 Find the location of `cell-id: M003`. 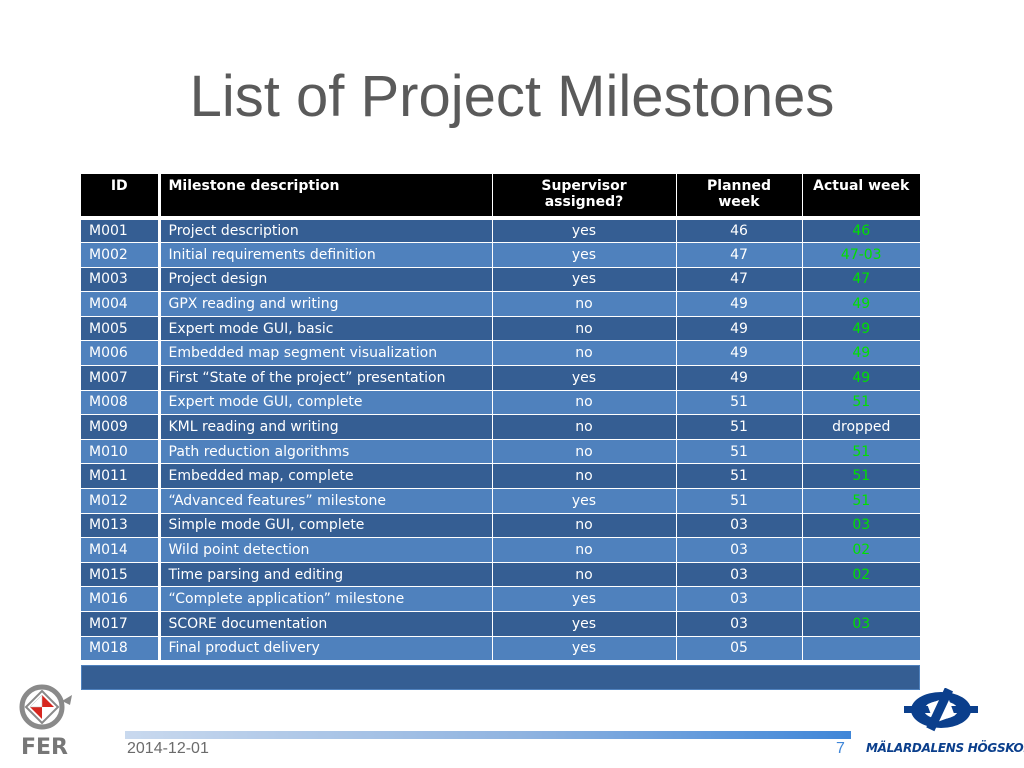

cell-id: M003 is located at coordinates (121, 280).